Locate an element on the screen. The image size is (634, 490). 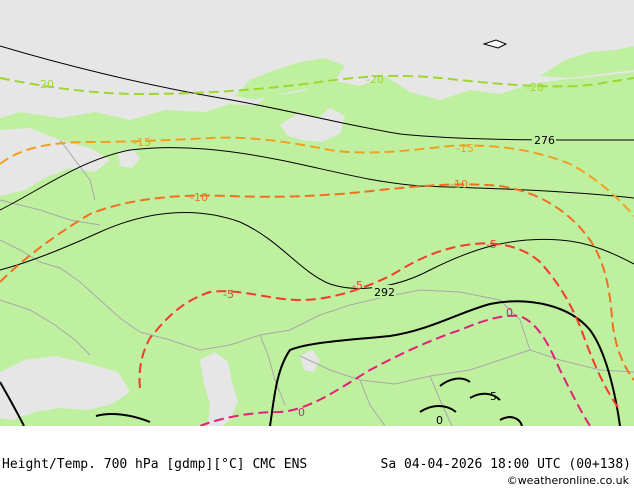
isotherm-minus20 is located at coordinates (317, 85).